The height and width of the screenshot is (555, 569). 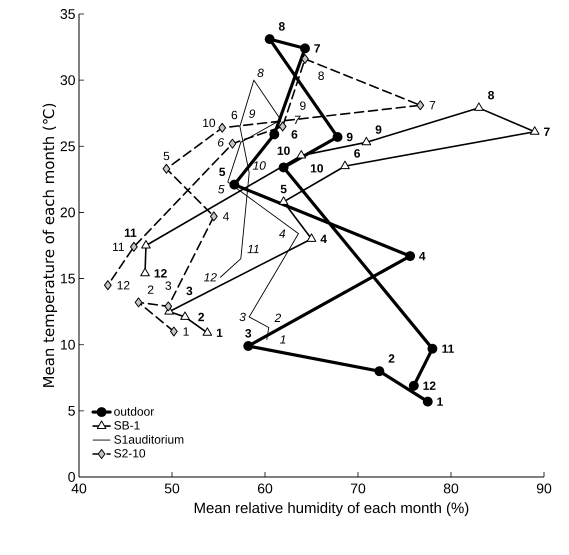 I want to click on y-tick-label: 35, so click(x=67, y=14).